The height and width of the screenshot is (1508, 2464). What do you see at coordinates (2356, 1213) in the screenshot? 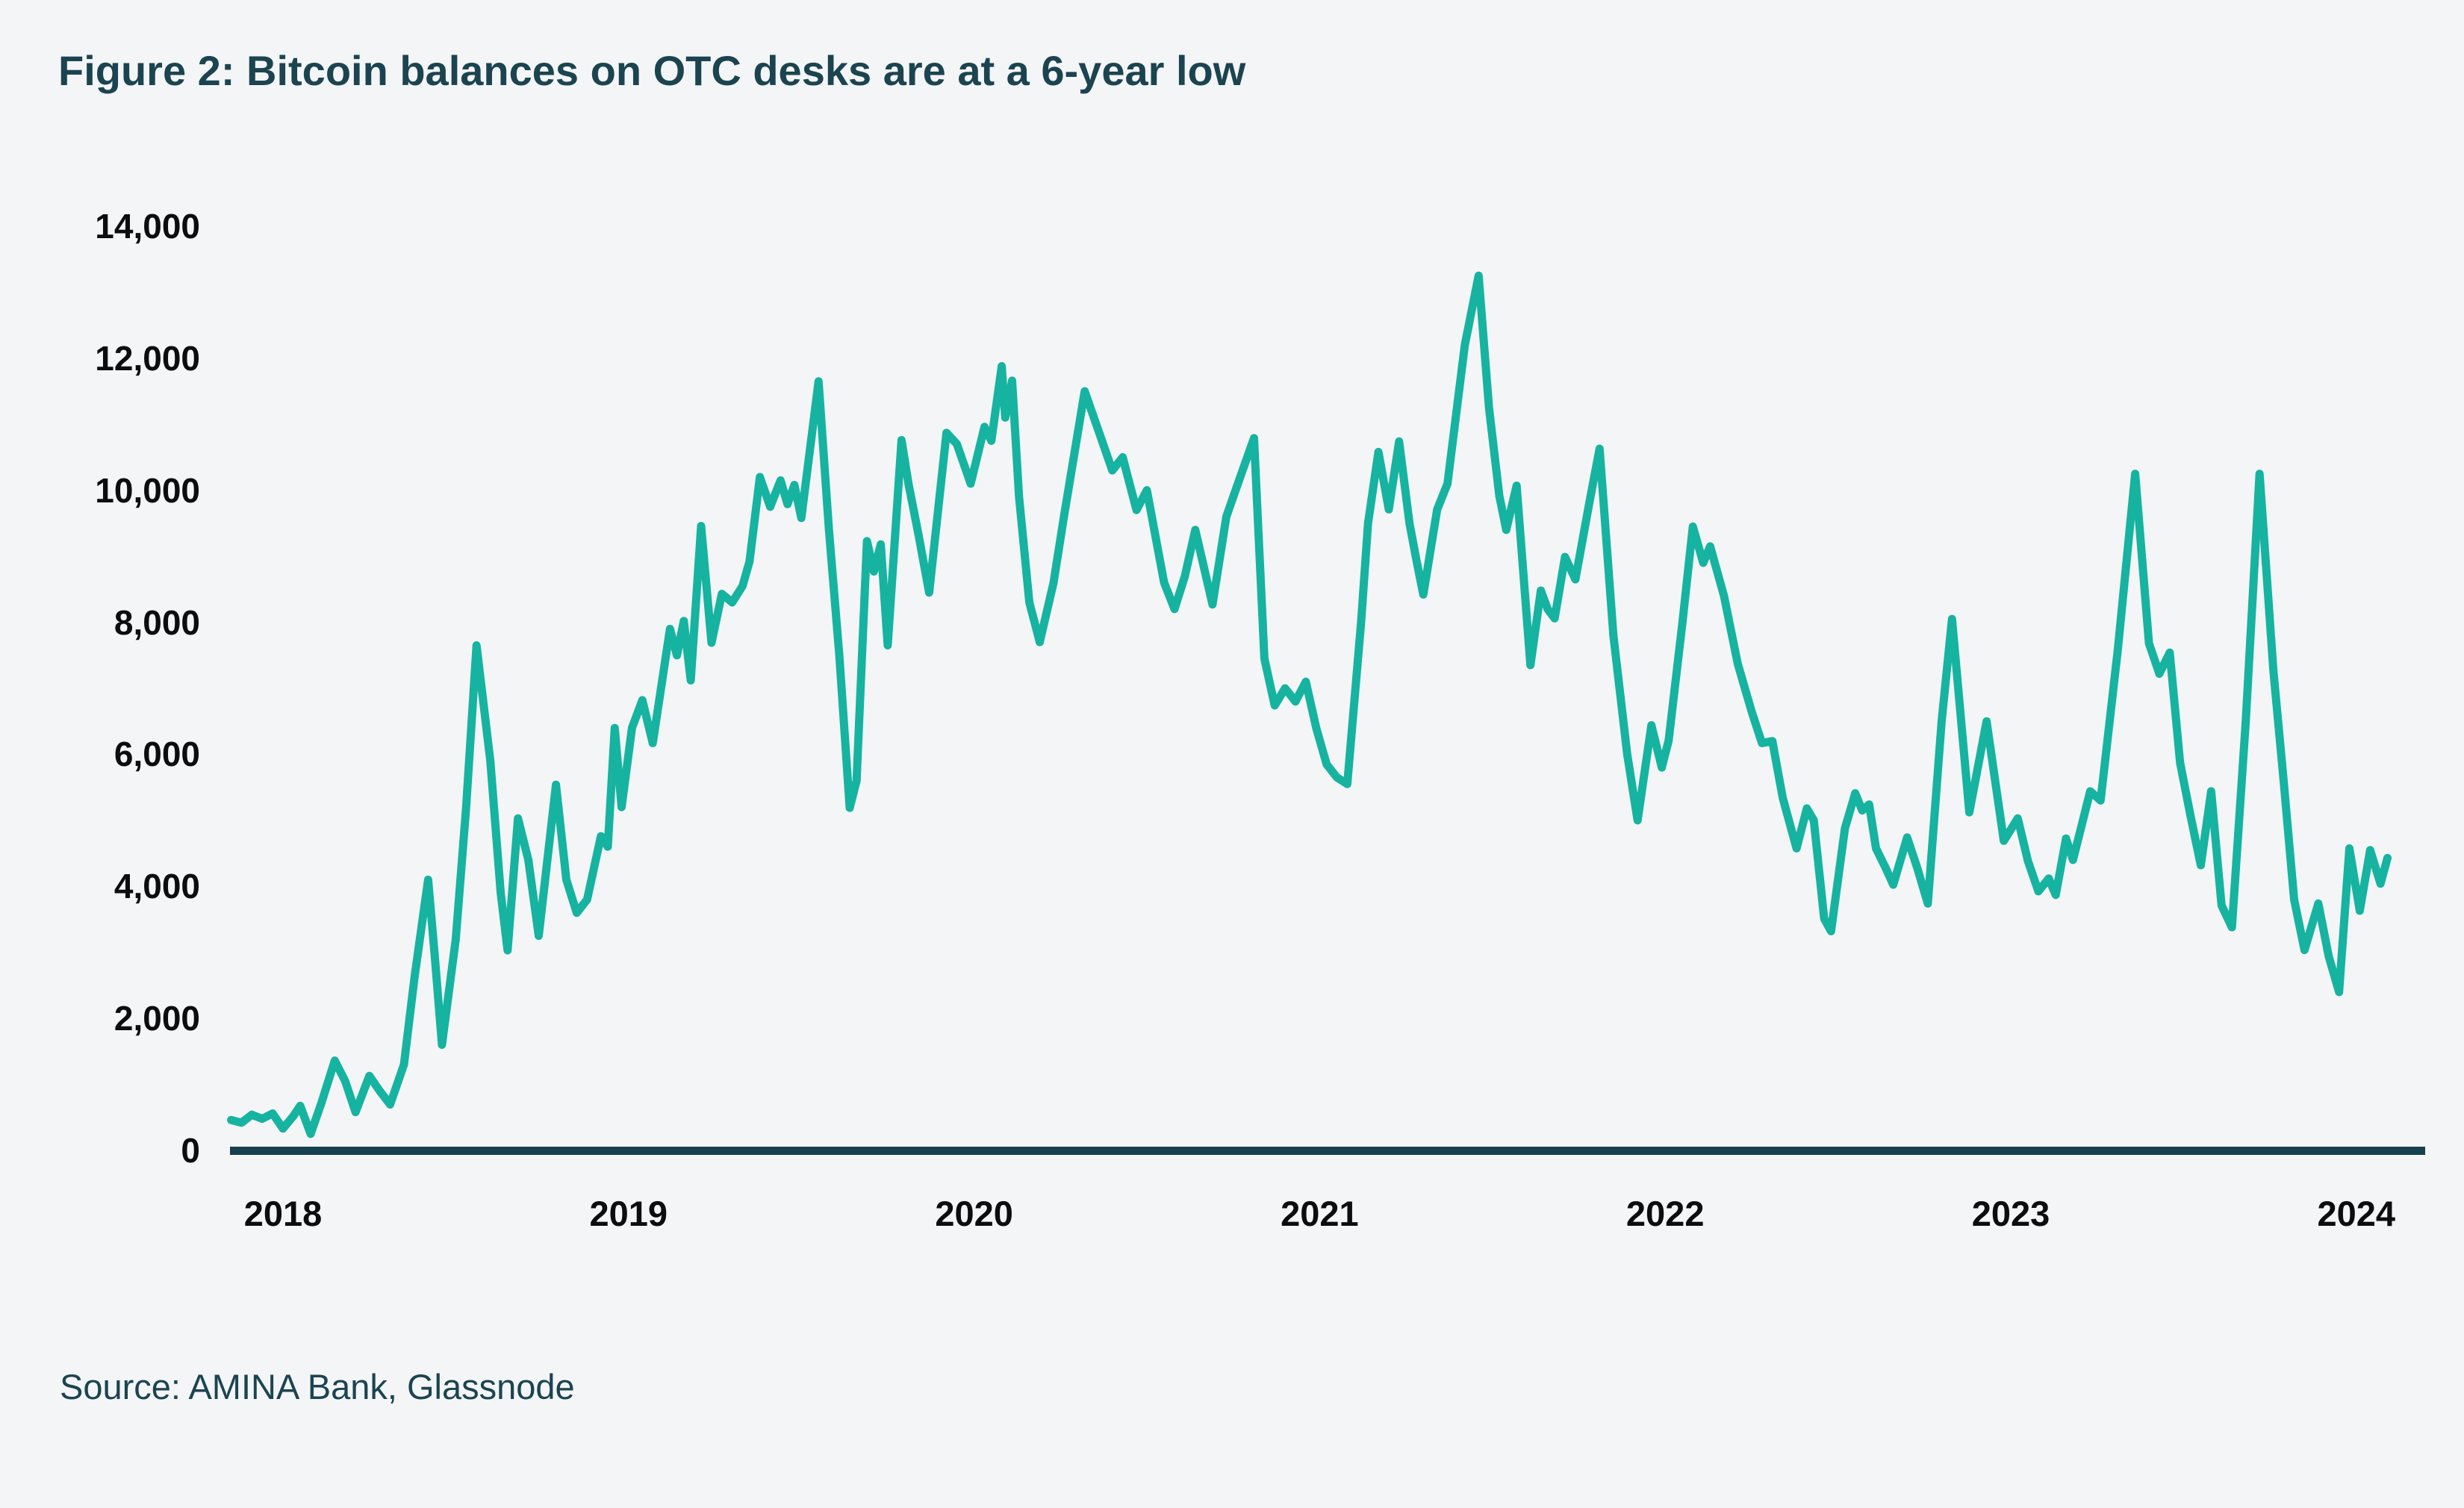
I see `x-tick-label: 2024` at bounding box center [2356, 1213].